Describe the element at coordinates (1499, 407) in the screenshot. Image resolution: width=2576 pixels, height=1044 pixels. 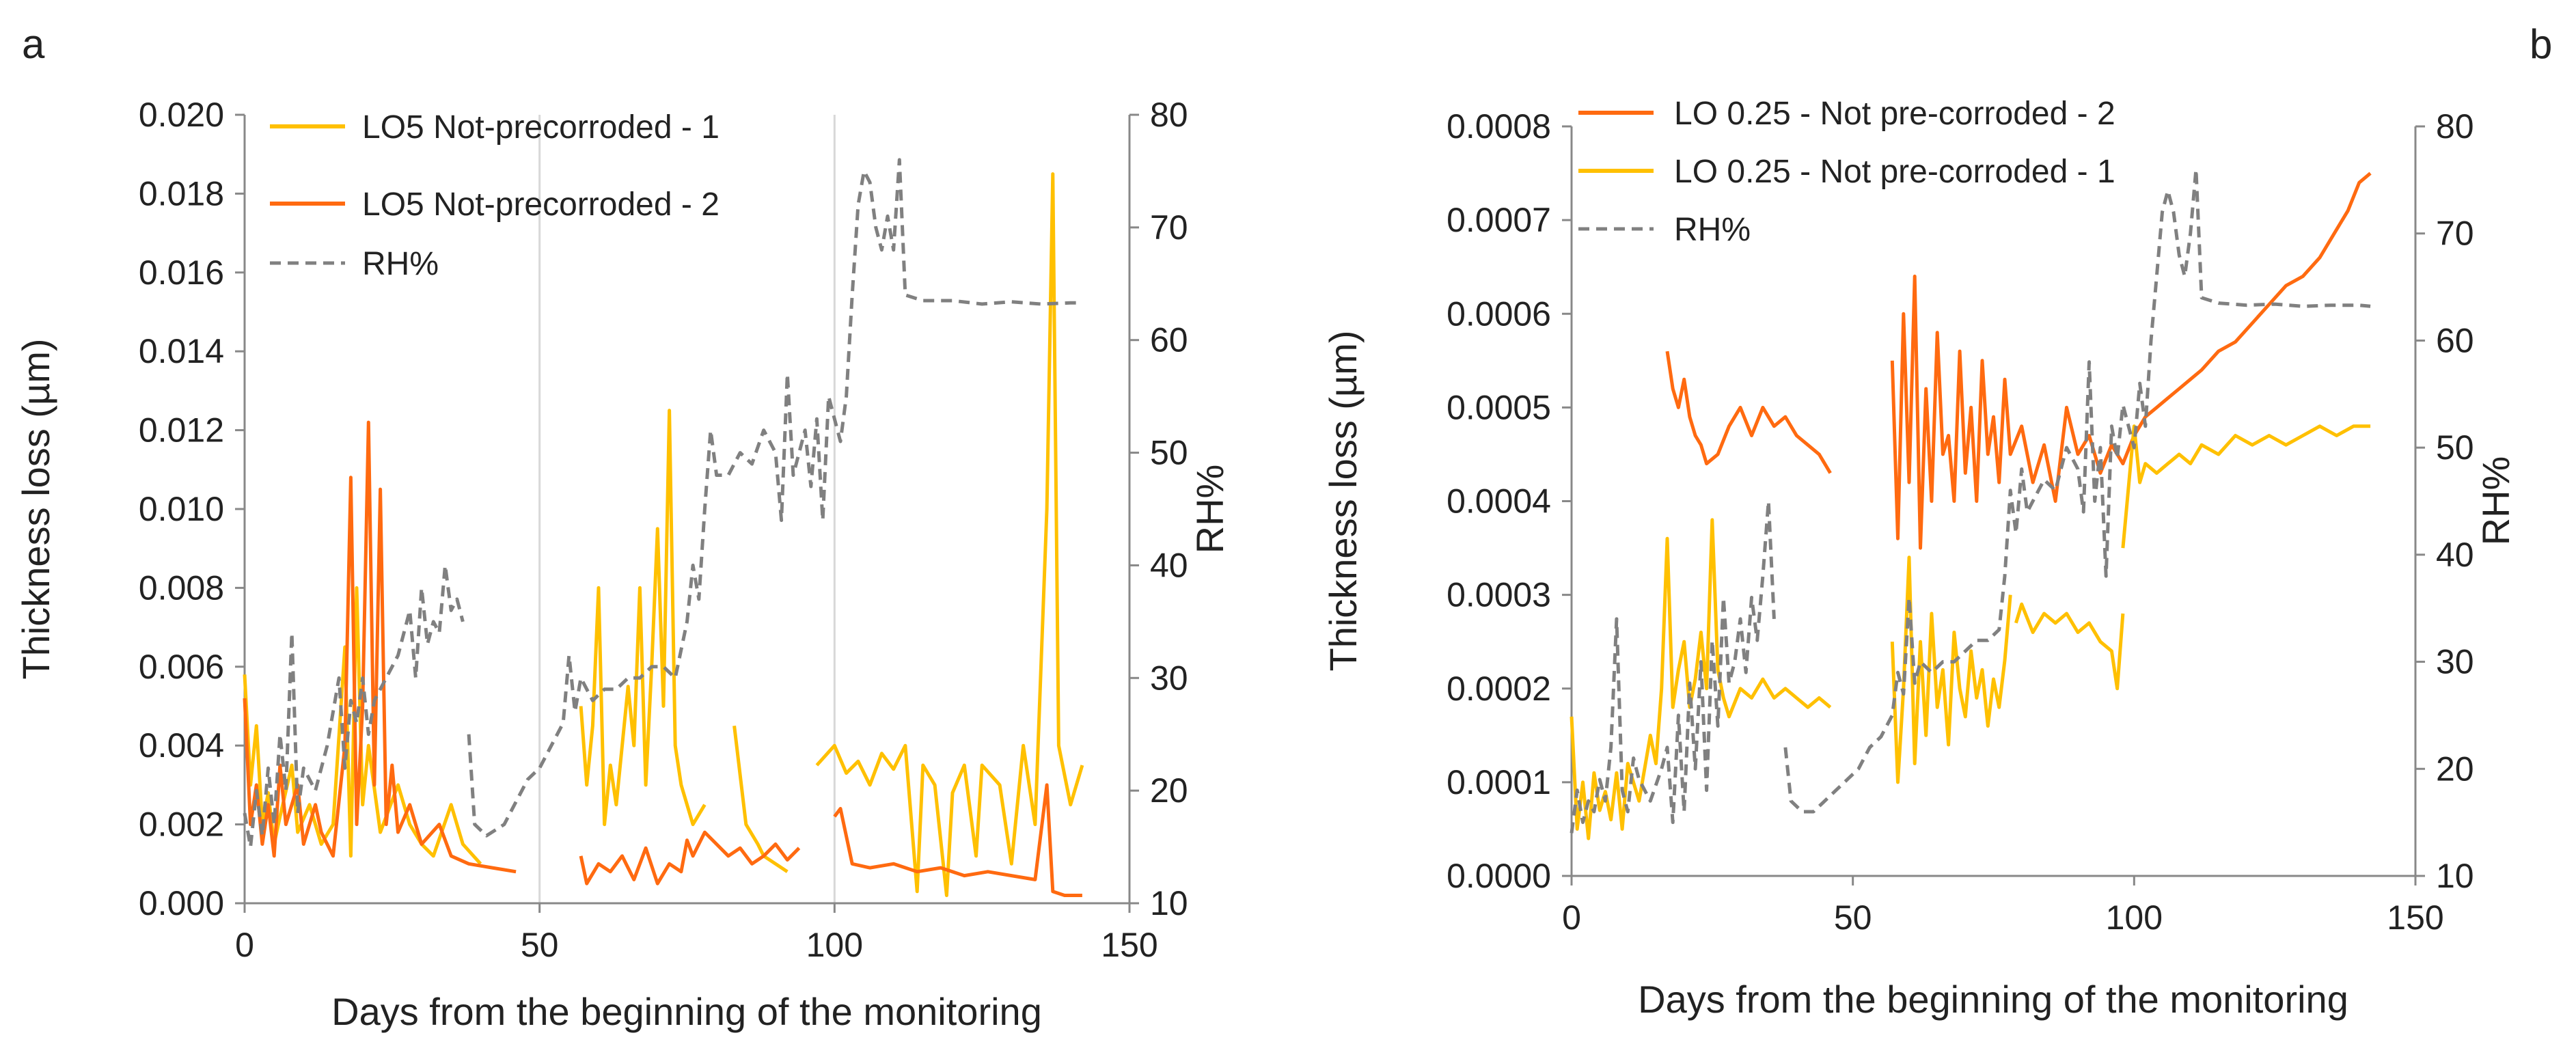
I see `y-tick-label: 0.0005` at that location.